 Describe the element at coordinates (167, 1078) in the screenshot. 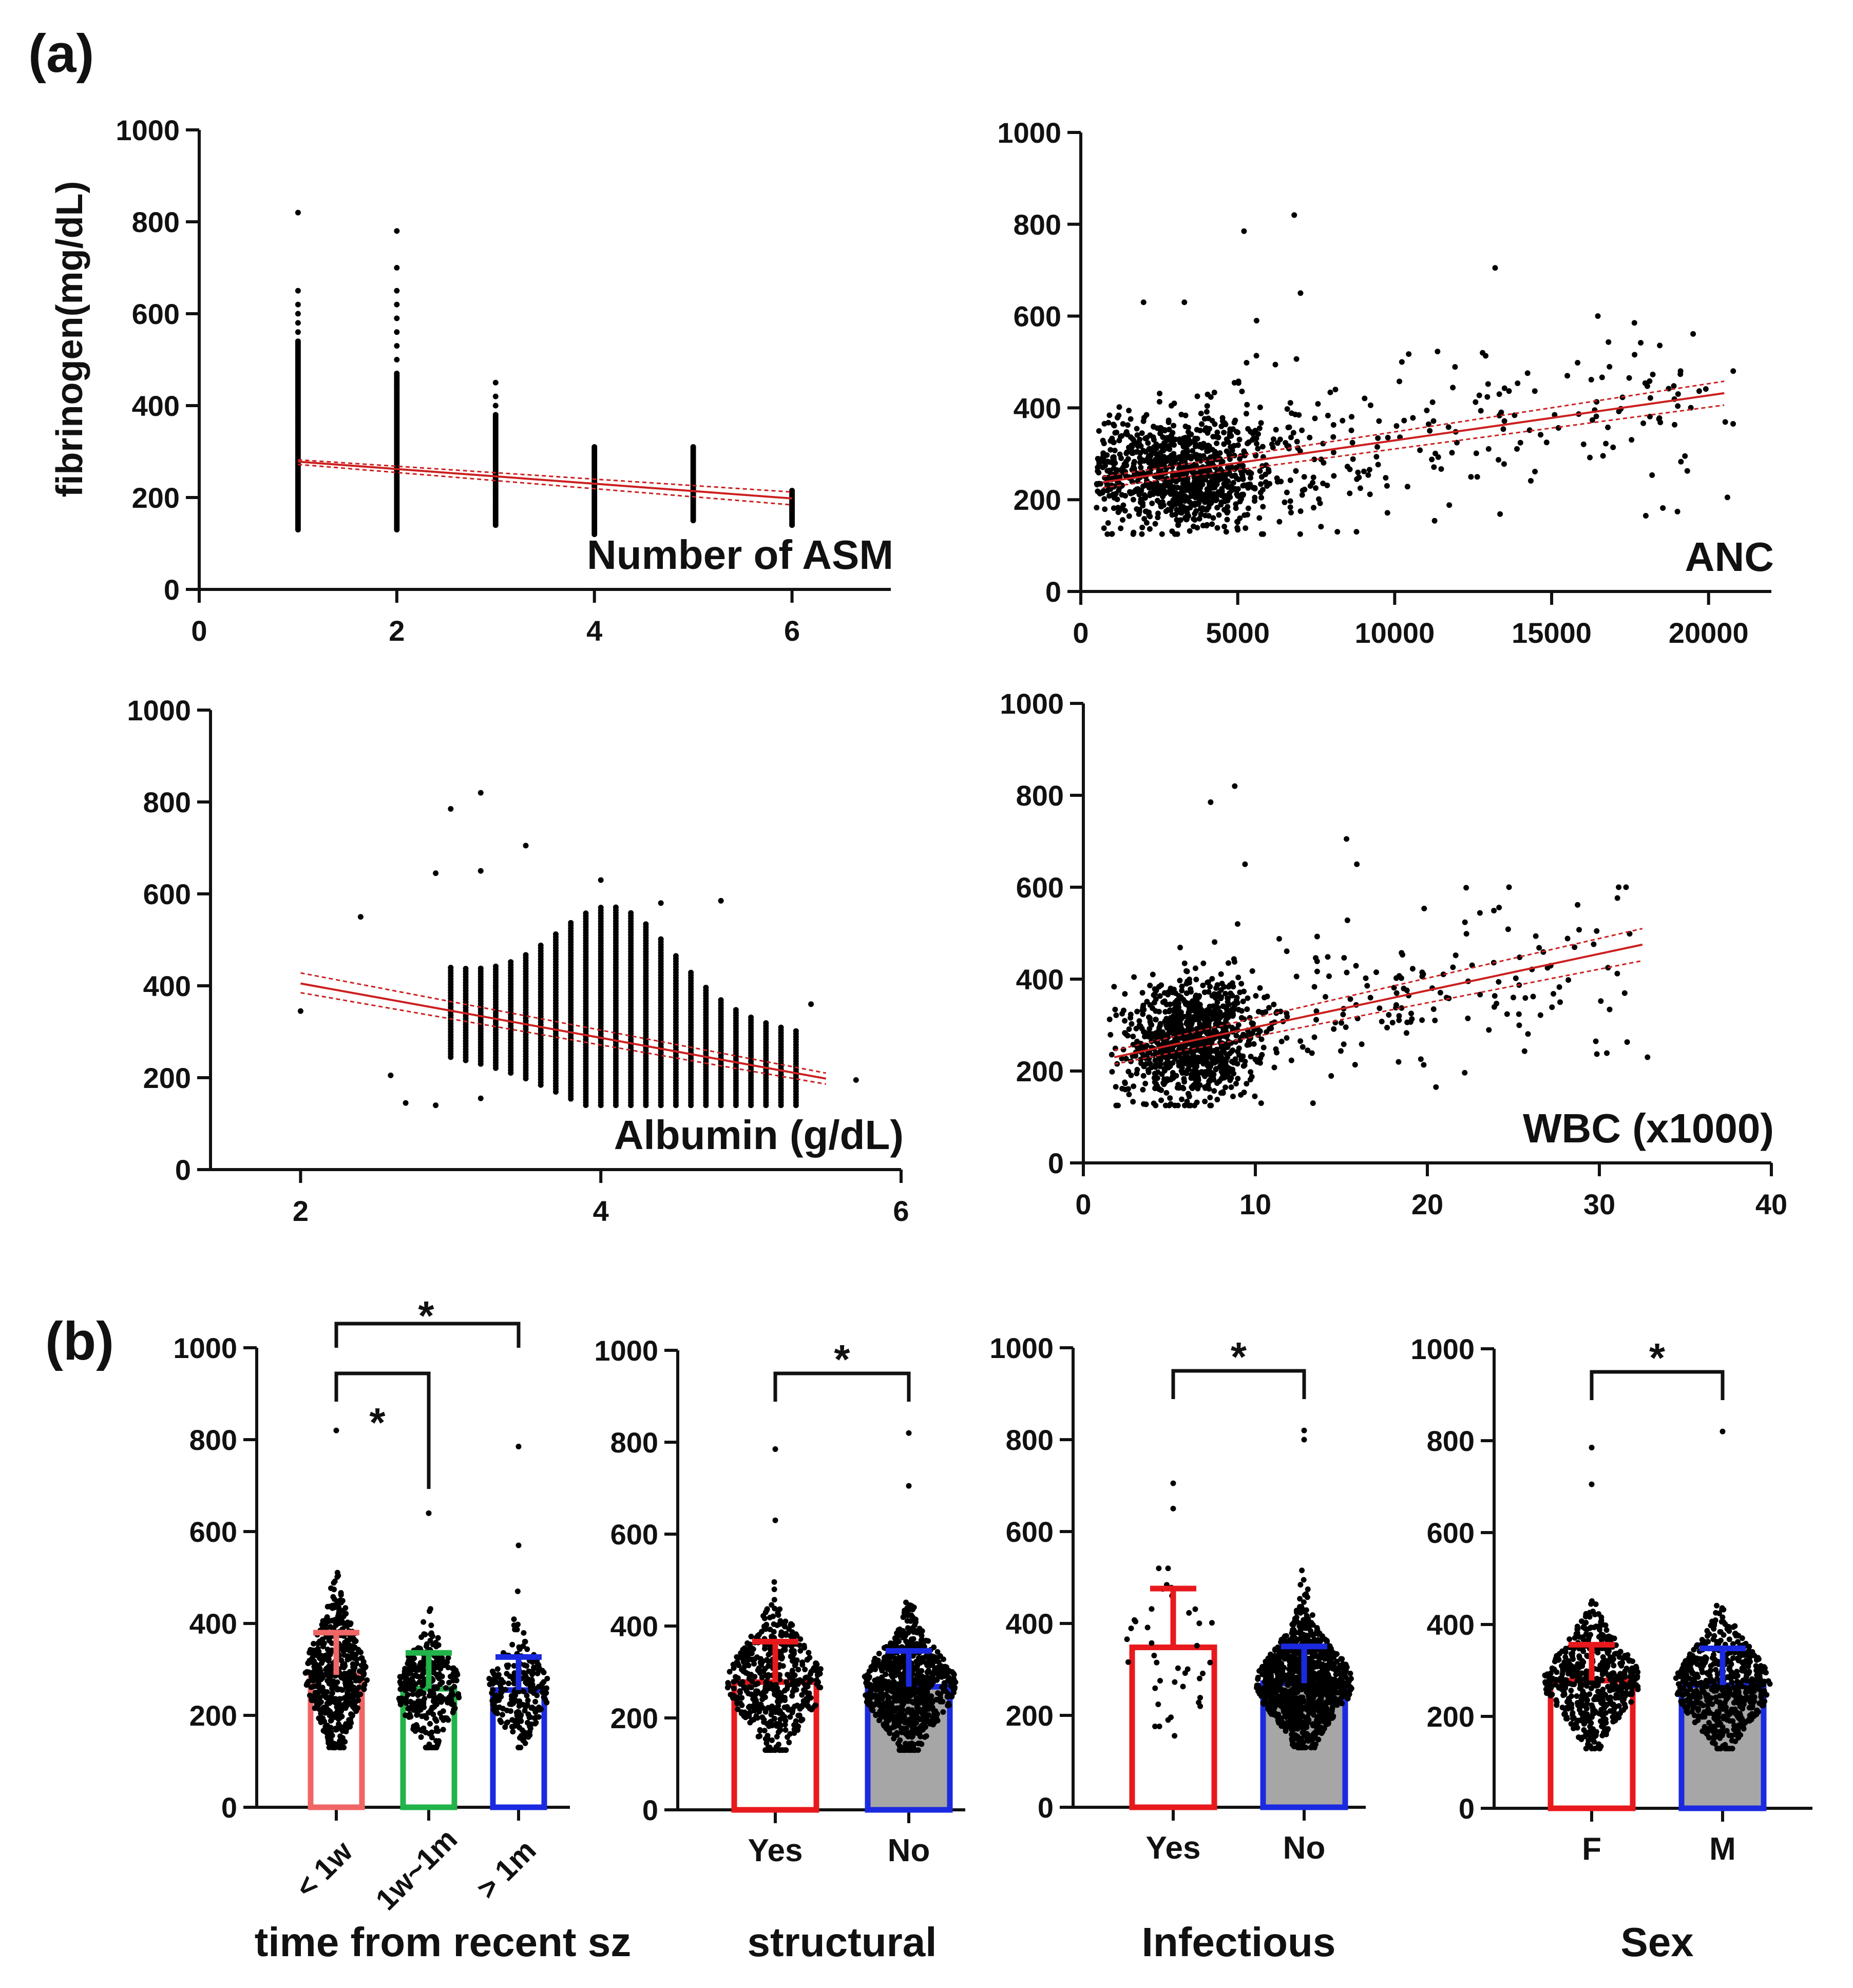

I see `y-tick-label: 200` at that location.